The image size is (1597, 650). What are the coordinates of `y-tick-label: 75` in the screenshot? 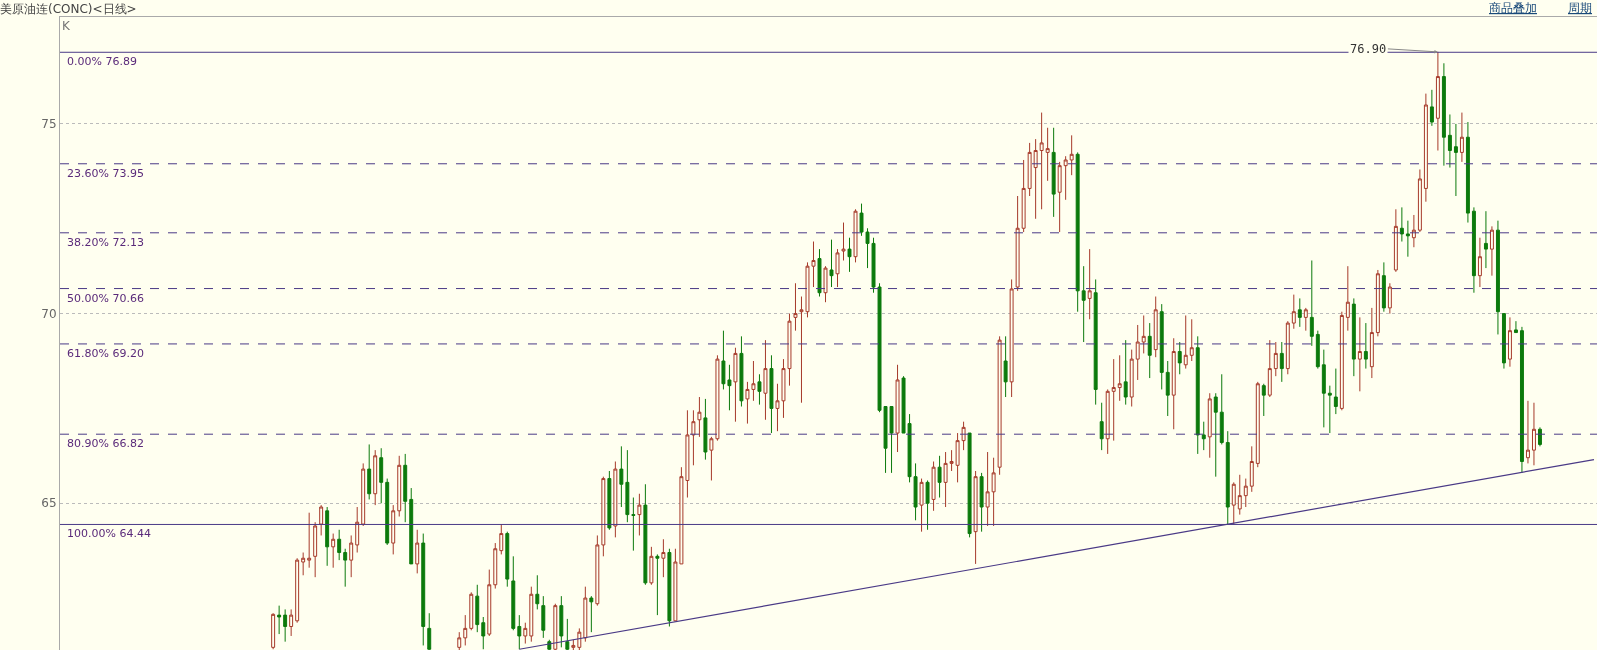 It's located at (49, 124).